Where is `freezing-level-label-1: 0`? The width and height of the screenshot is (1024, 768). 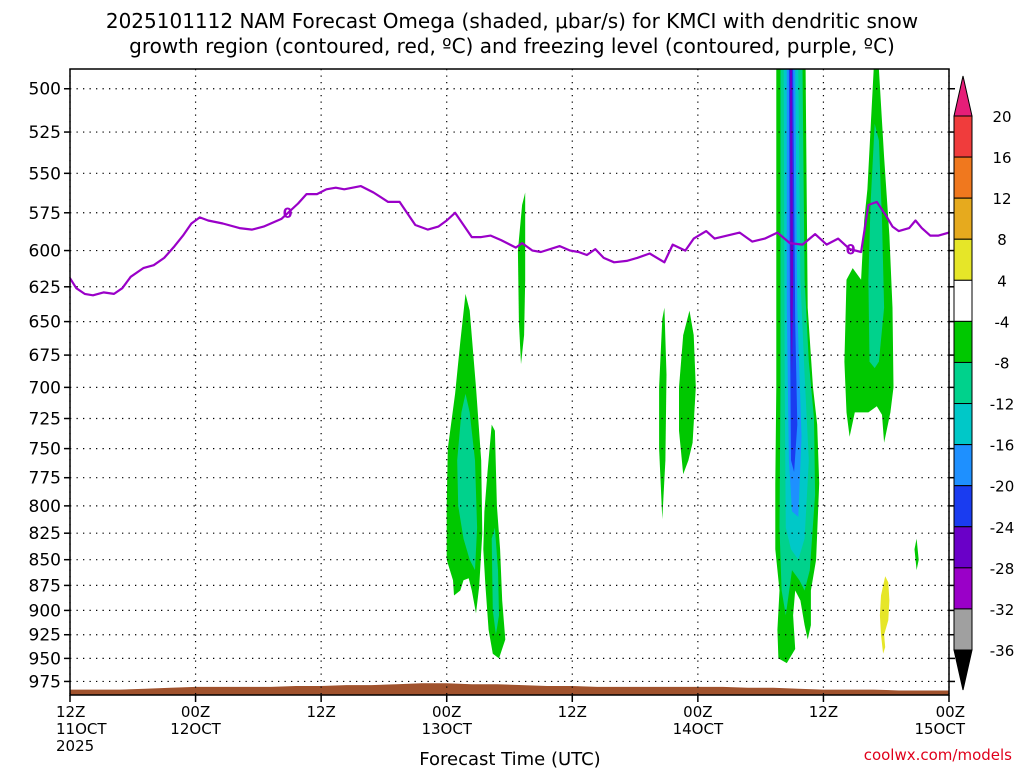
freezing-level-label-1: 0 is located at coordinates (851, 250).